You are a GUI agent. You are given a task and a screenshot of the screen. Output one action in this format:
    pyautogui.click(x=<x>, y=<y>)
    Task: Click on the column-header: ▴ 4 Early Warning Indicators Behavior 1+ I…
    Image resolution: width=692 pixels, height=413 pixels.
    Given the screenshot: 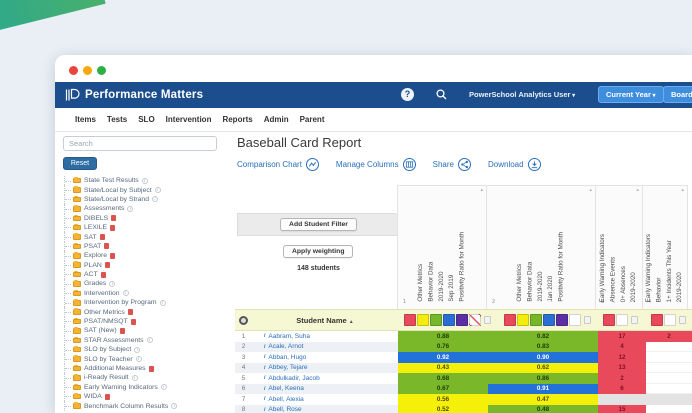 What is the action you would take?
    pyautogui.click(x=665, y=247)
    